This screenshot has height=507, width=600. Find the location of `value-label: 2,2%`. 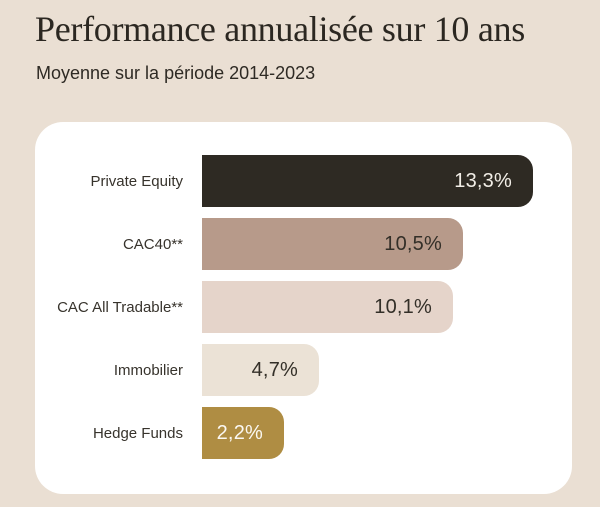

value-label: 2,2% is located at coordinates (239, 432).